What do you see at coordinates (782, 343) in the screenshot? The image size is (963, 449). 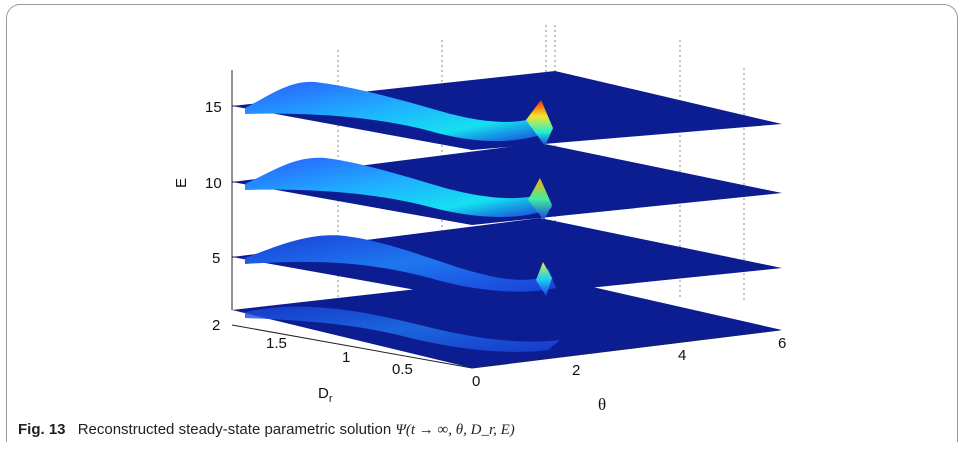 I see `theta-tick-label: 6` at bounding box center [782, 343].